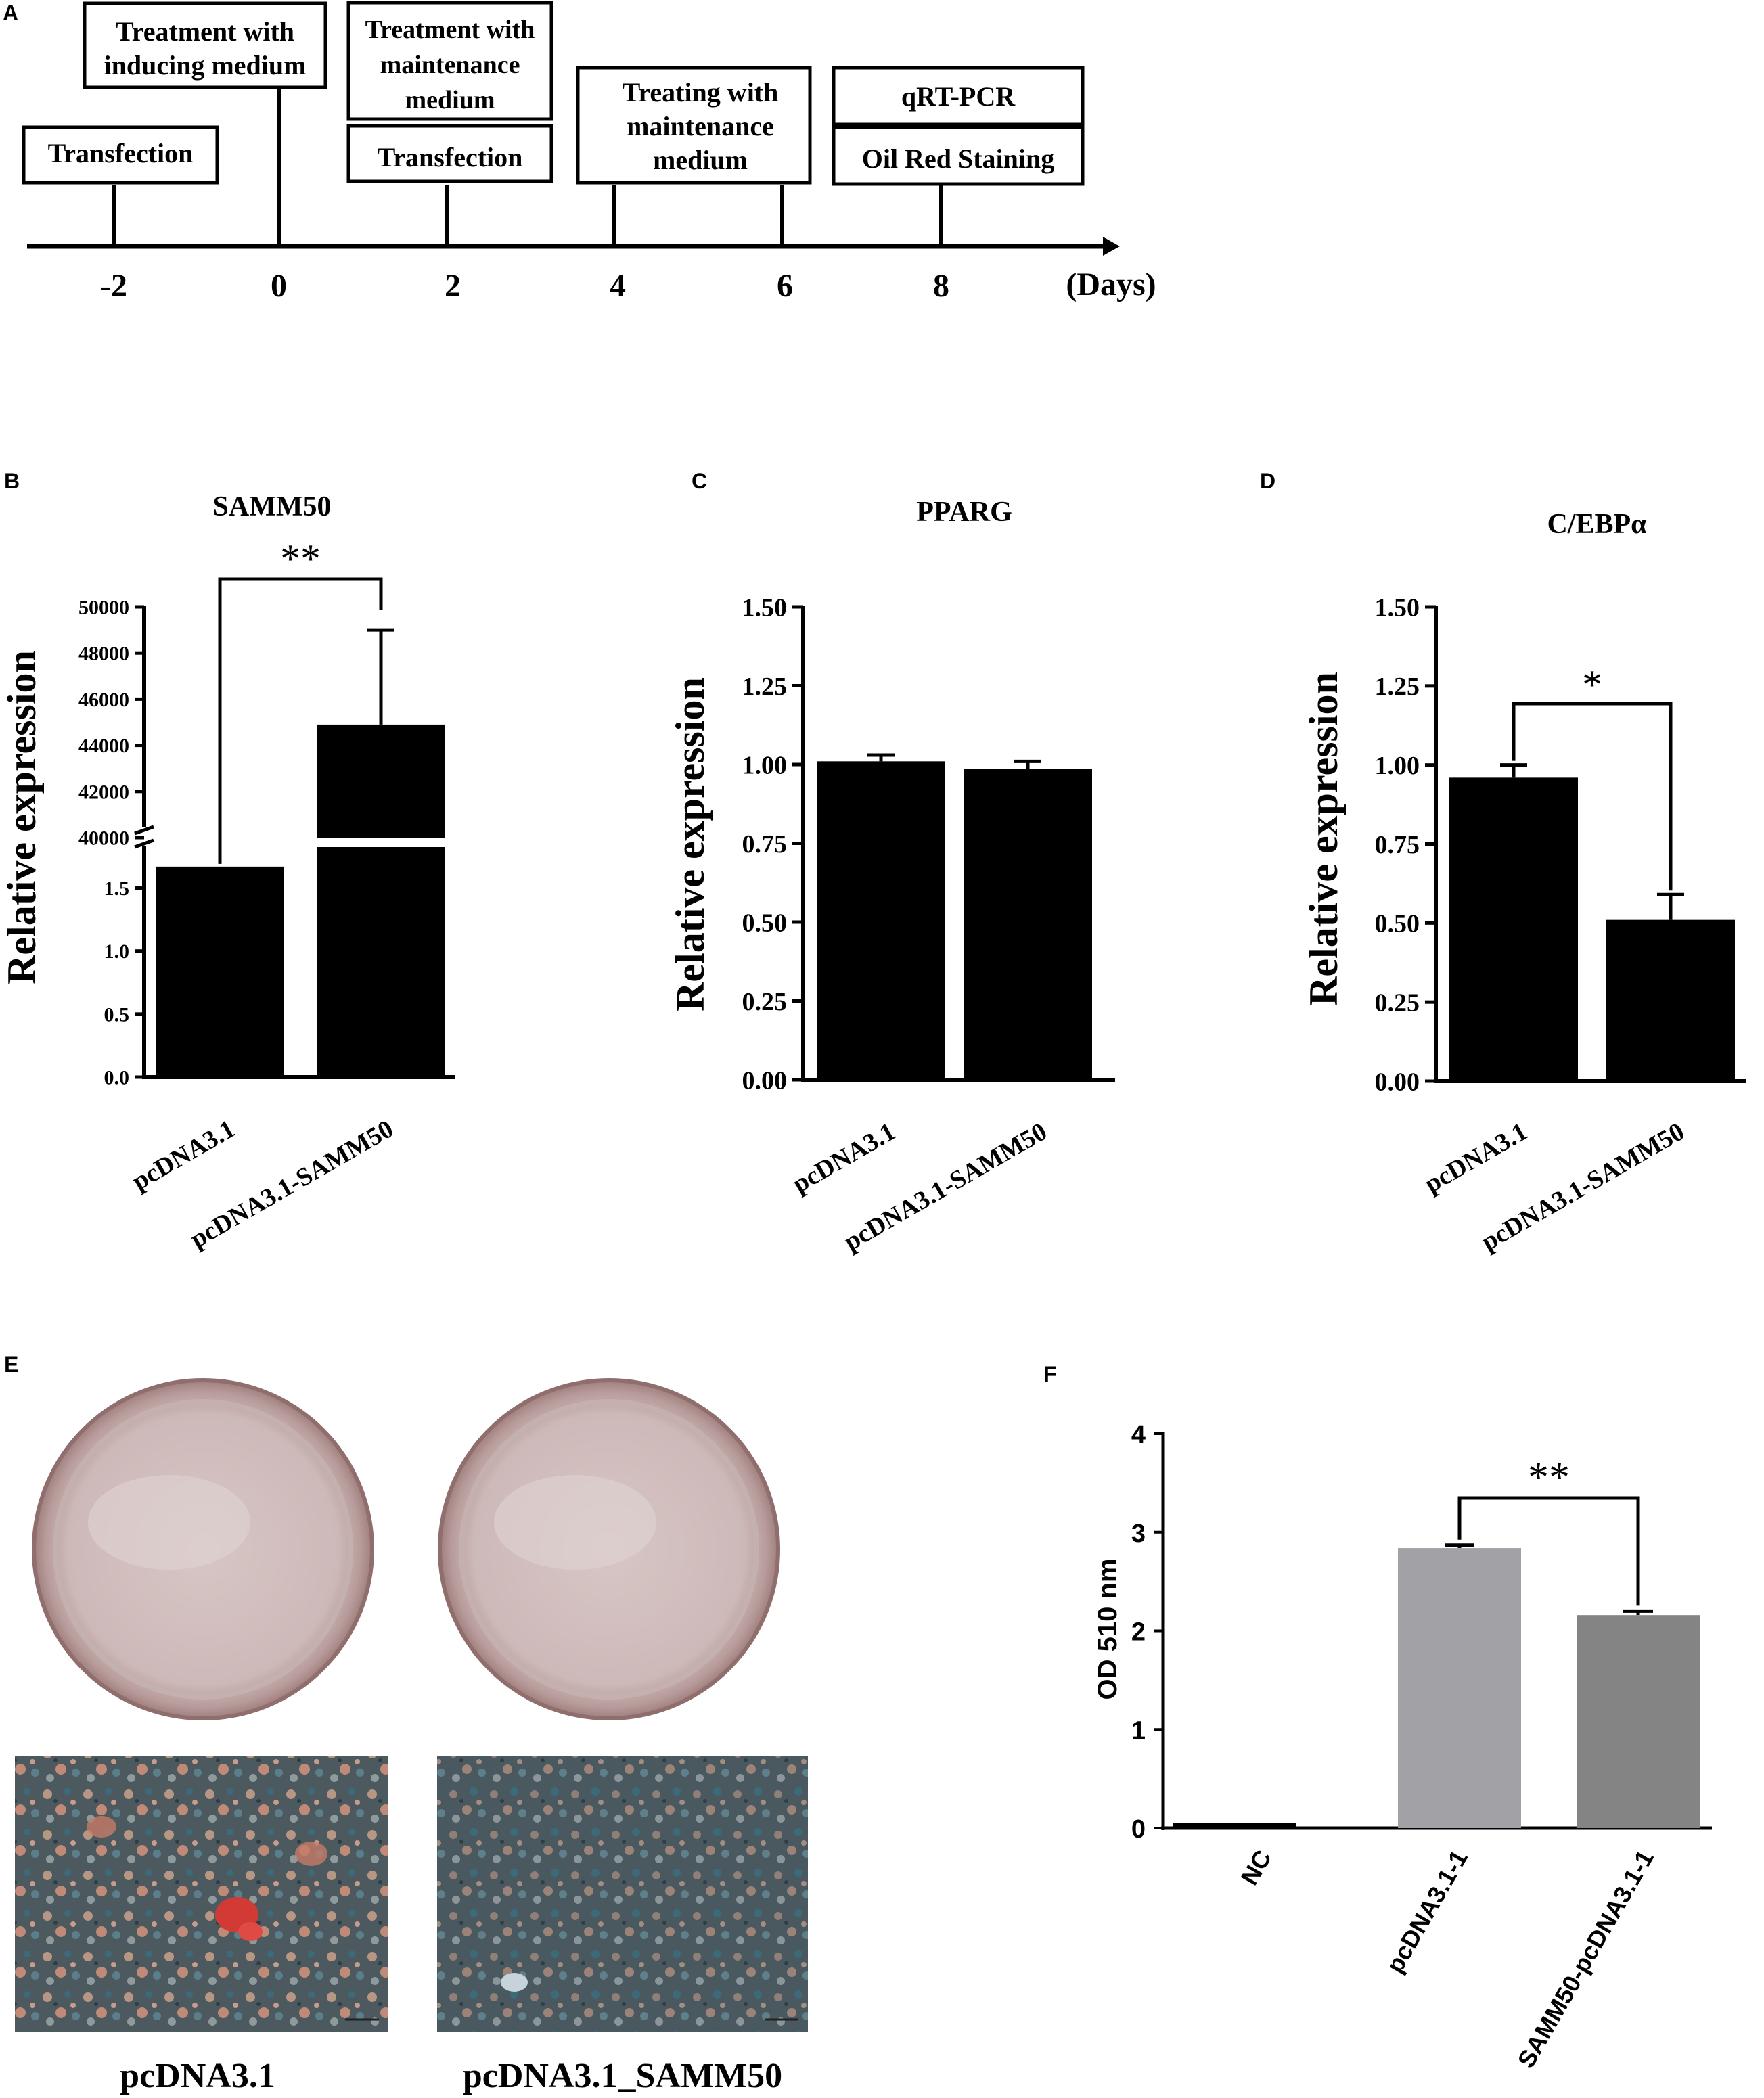 The image size is (1764, 2098). I want to click on y-tick-label: 48000, so click(103, 654).